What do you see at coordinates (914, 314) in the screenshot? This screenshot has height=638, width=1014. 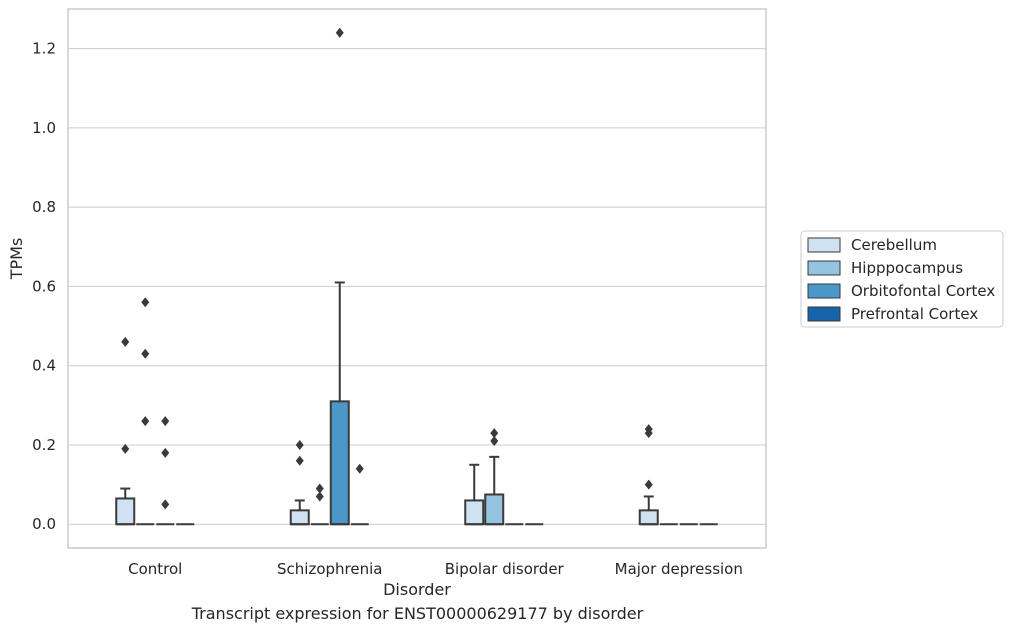 I see `legend-label: Prefrontal Cortex` at bounding box center [914, 314].